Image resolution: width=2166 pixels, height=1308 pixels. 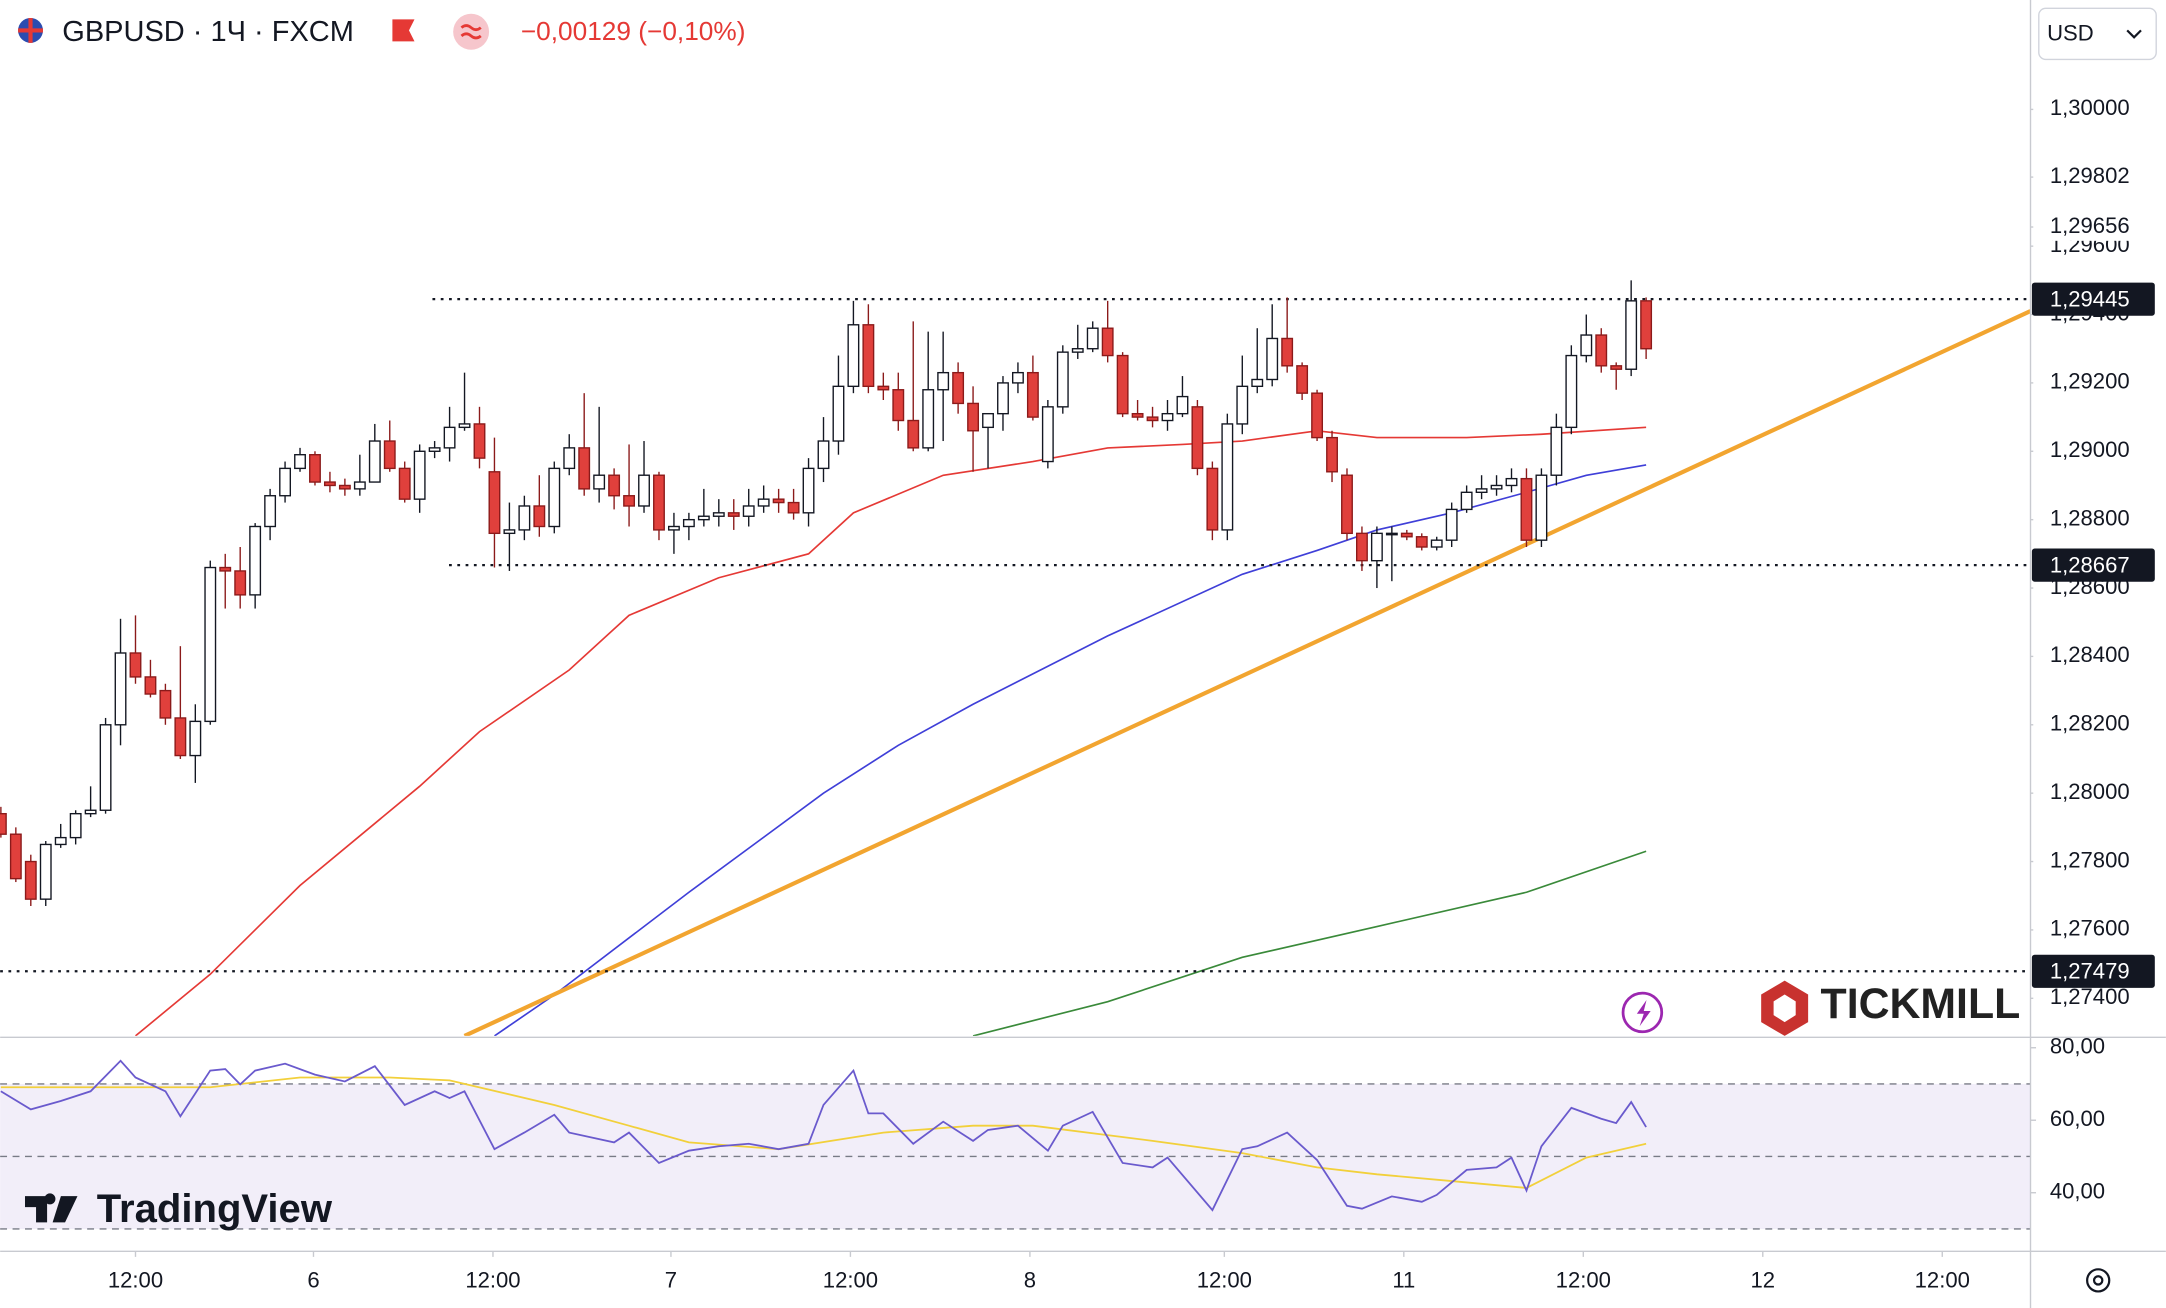 What do you see at coordinates (2090, 449) in the screenshot?
I see `y-tick-label: 1,29000` at bounding box center [2090, 449].